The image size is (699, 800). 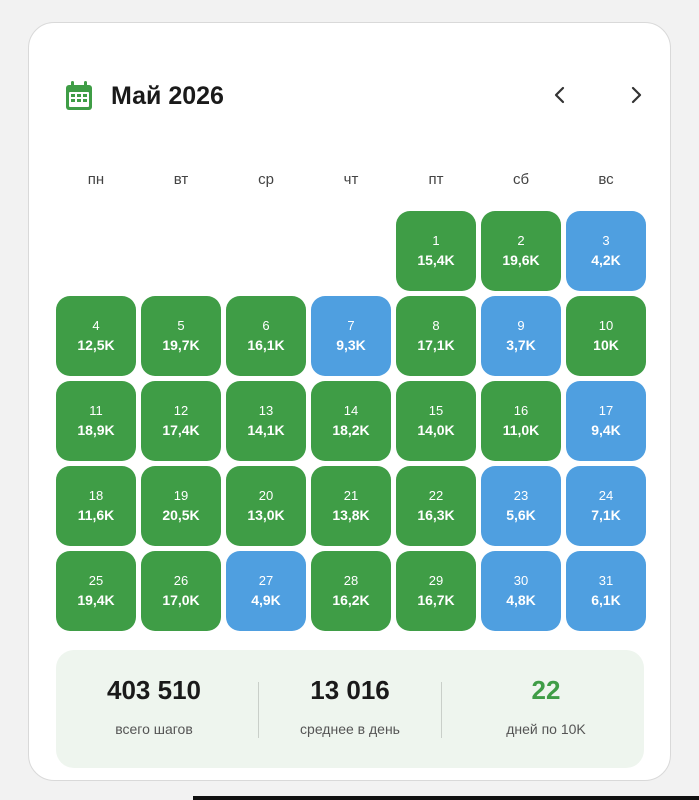 I want to click on day-steps: 5,6K, so click(x=521, y=515).